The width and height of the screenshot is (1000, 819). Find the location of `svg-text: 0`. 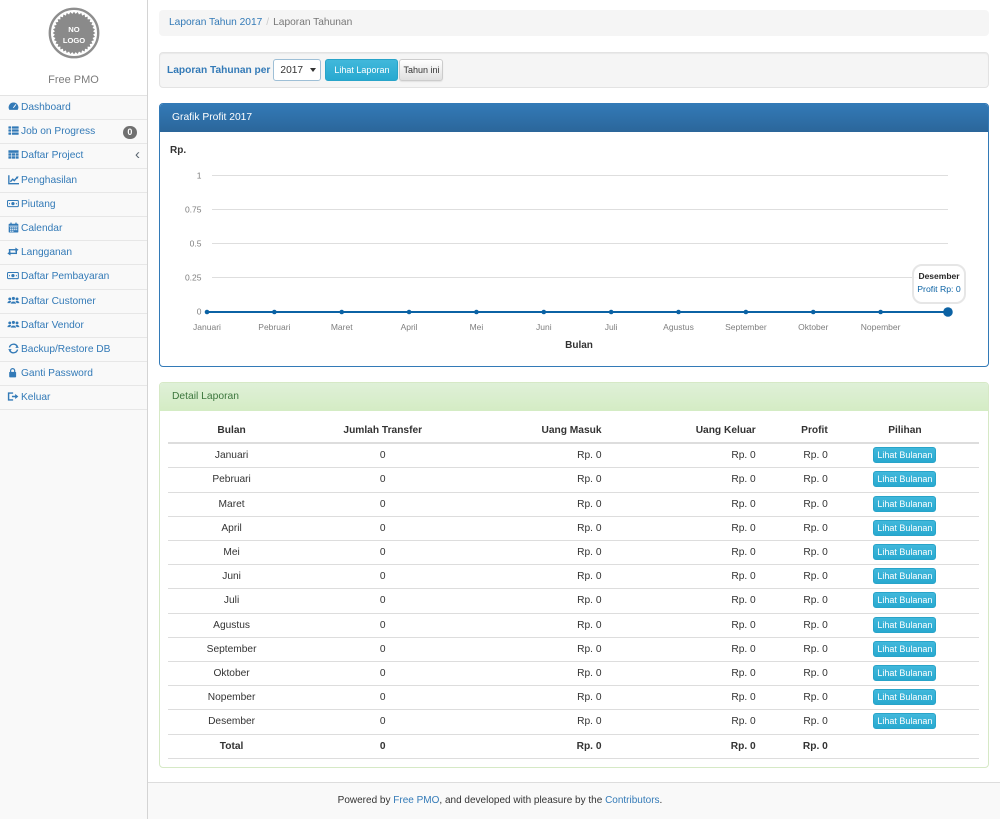

svg-text: 0 is located at coordinates (199, 311).